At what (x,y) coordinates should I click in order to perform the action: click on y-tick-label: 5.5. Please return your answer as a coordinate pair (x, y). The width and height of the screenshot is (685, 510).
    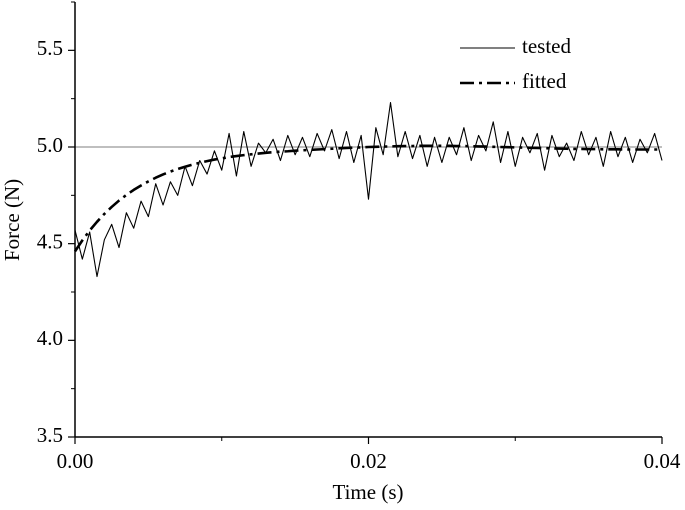
    Looking at the image, I should click on (50, 48).